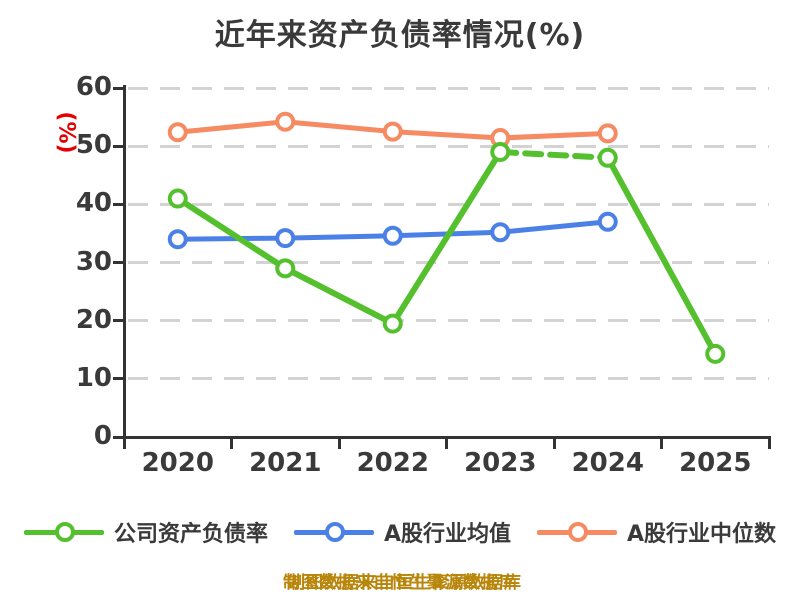 This screenshot has width=800, height=600. I want to click on y-tick-label: 20, so click(93, 319).